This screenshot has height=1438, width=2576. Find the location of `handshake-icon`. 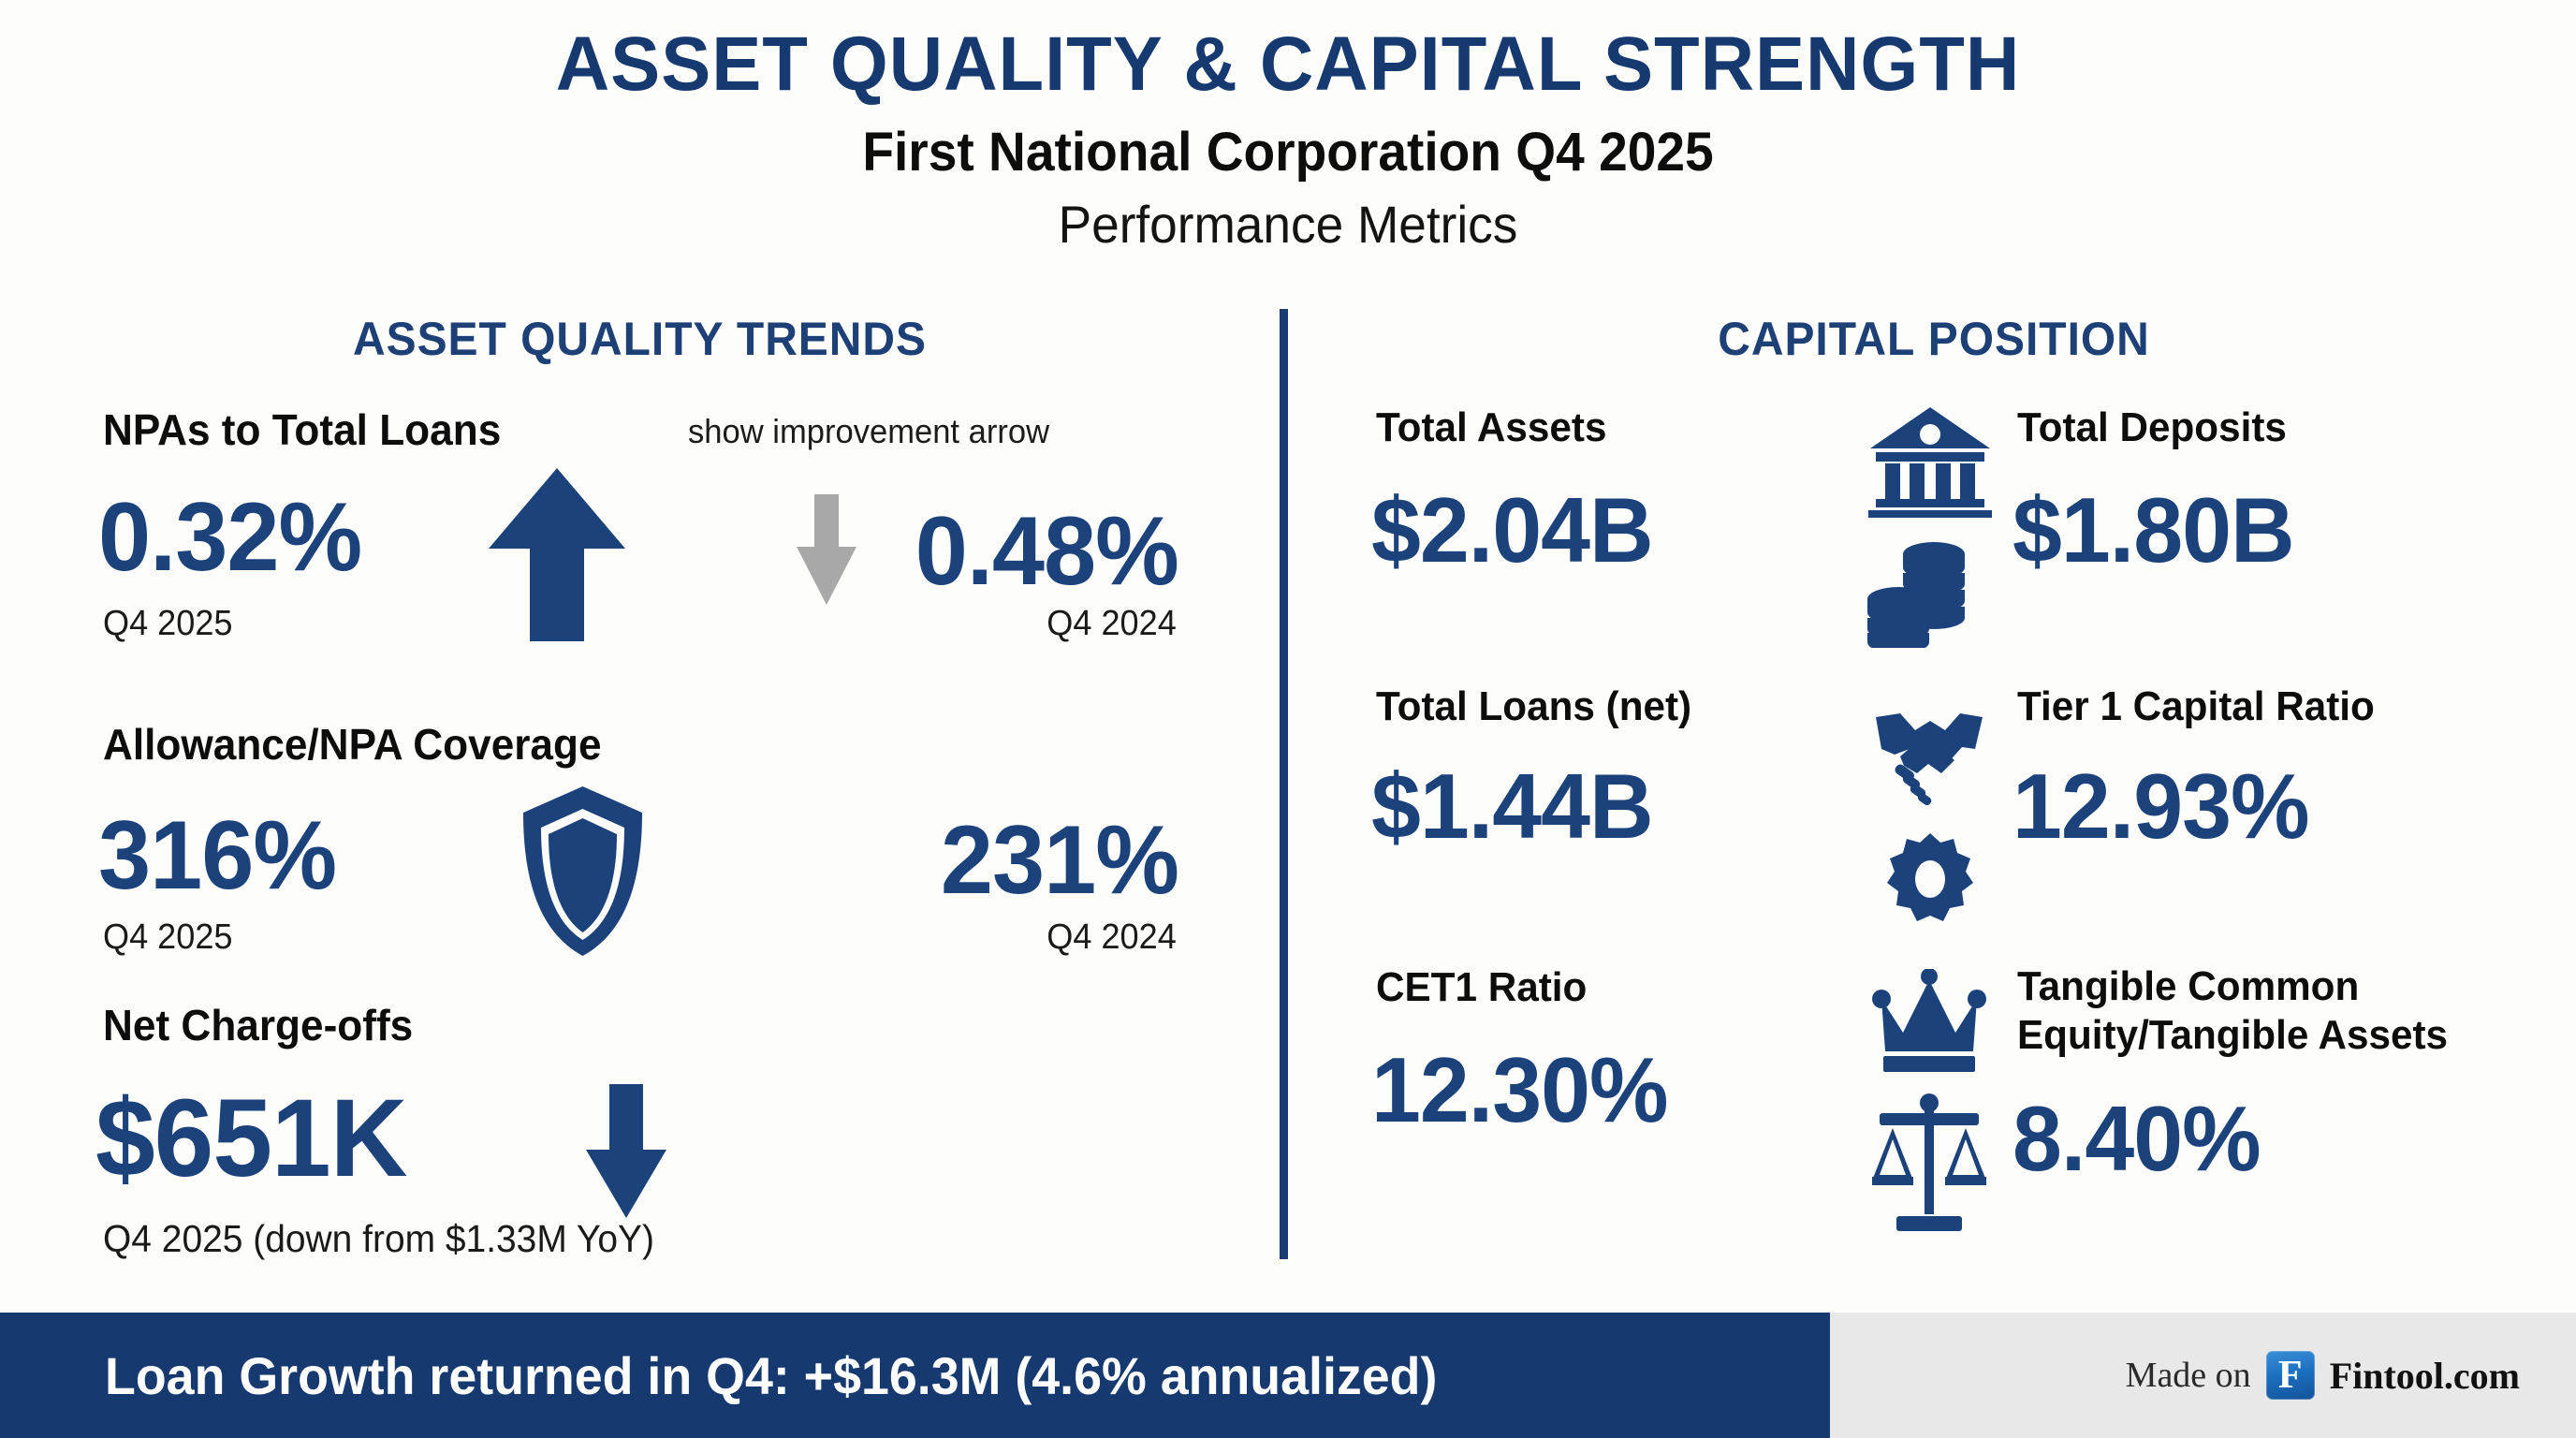

handshake-icon is located at coordinates (1929, 761).